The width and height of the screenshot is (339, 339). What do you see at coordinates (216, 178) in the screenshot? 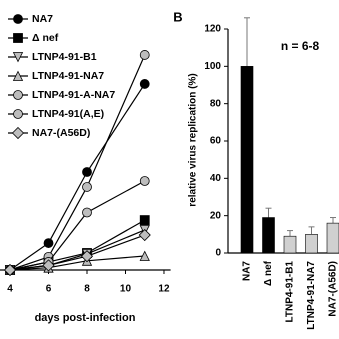
I see `y-tick-label: 40` at bounding box center [216, 178].